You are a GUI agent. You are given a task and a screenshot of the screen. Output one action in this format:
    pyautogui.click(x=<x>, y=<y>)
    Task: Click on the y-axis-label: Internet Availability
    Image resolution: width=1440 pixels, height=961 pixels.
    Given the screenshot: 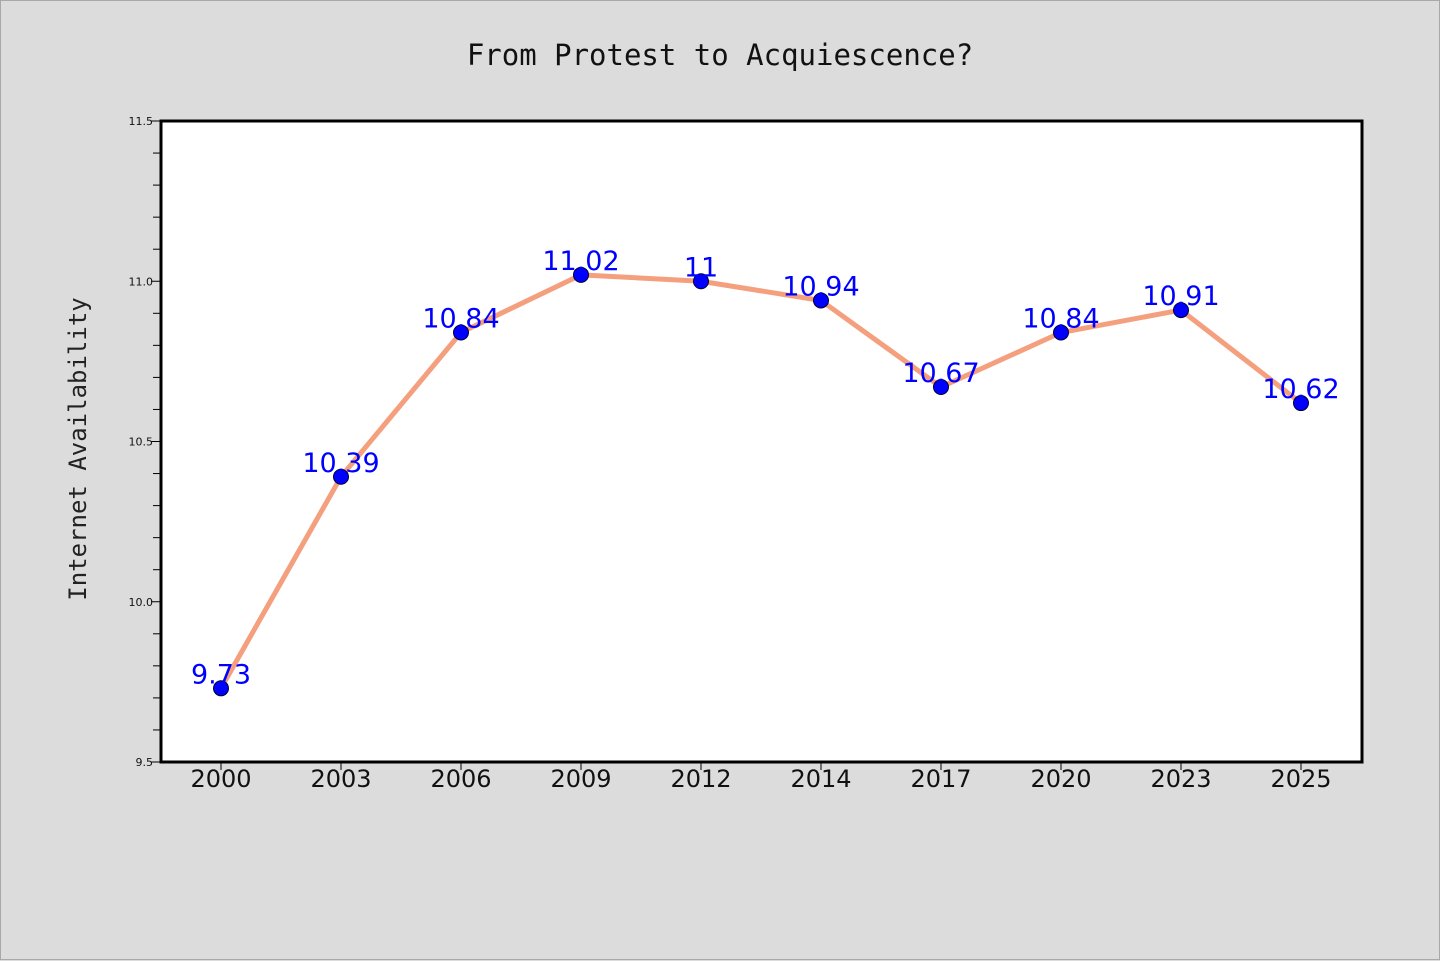 What is the action you would take?
    pyautogui.click(x=78, y=448)
    